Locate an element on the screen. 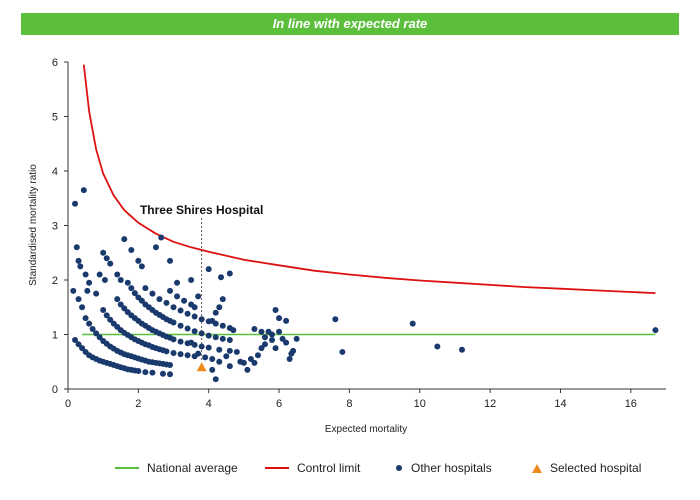 This screenshot has height=500, width=700. status-banner-text: In line with expected rate is located at coordinates (350, 23).